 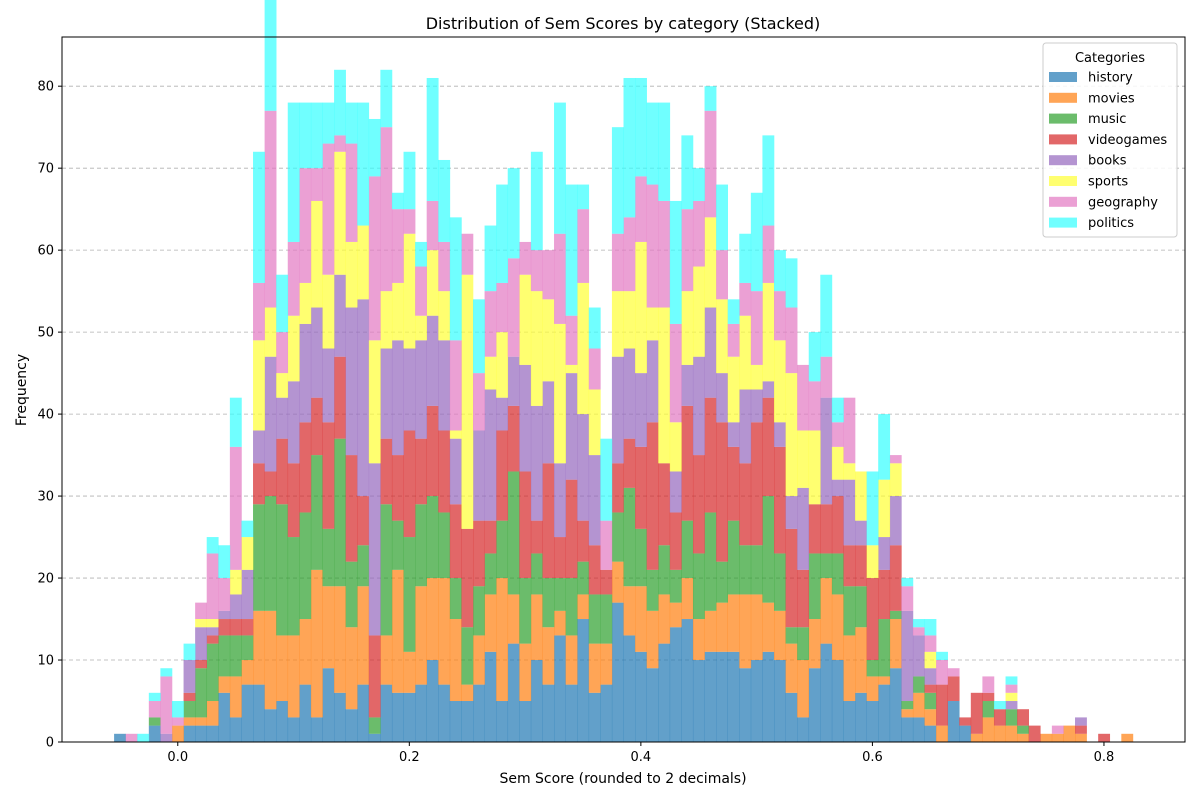 I want to click on legend-label-movies: movies, so click(x=1111, y=98).